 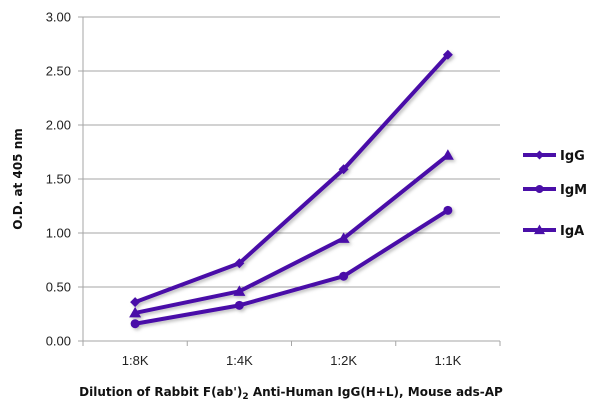 I want to click on legend-label: IgG, so click(x=572, y=156).